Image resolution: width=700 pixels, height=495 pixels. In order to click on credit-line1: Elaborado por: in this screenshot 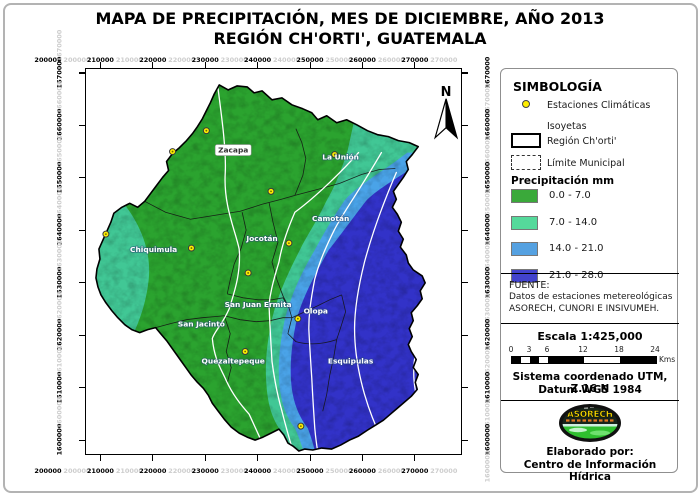, I will do `click(590, 452)`.